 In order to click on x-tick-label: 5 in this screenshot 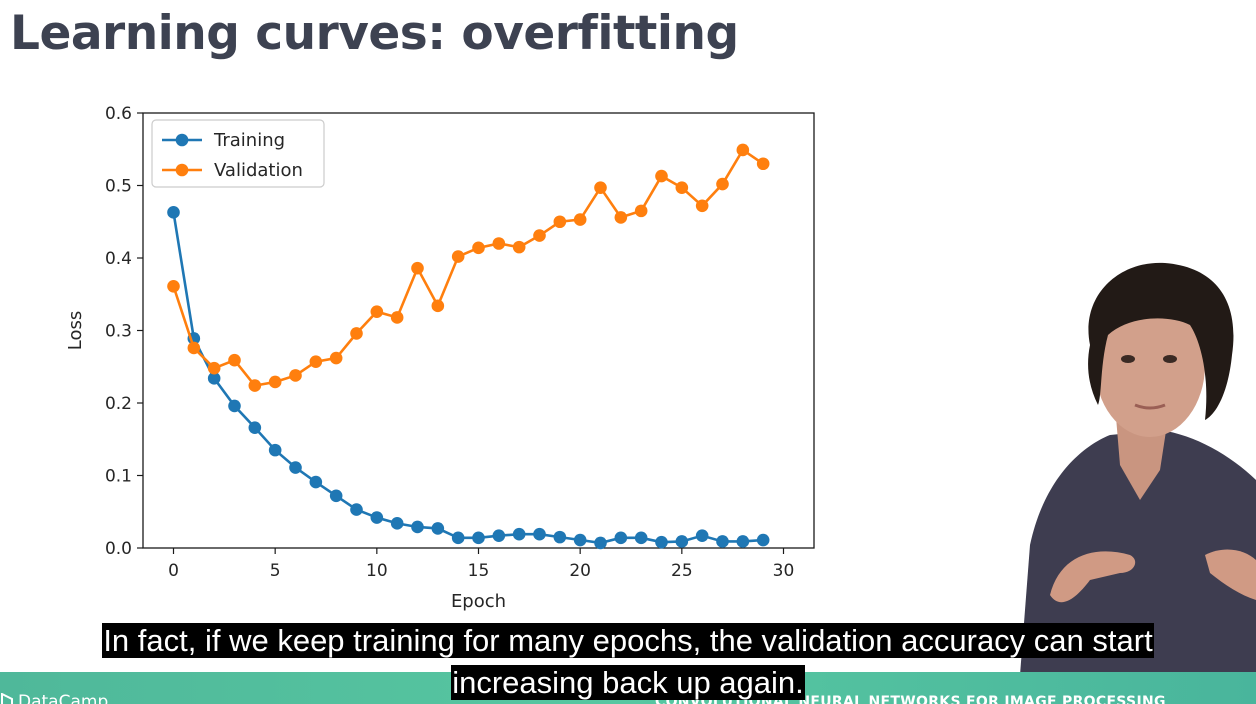, I will do `click(275, 571)`.